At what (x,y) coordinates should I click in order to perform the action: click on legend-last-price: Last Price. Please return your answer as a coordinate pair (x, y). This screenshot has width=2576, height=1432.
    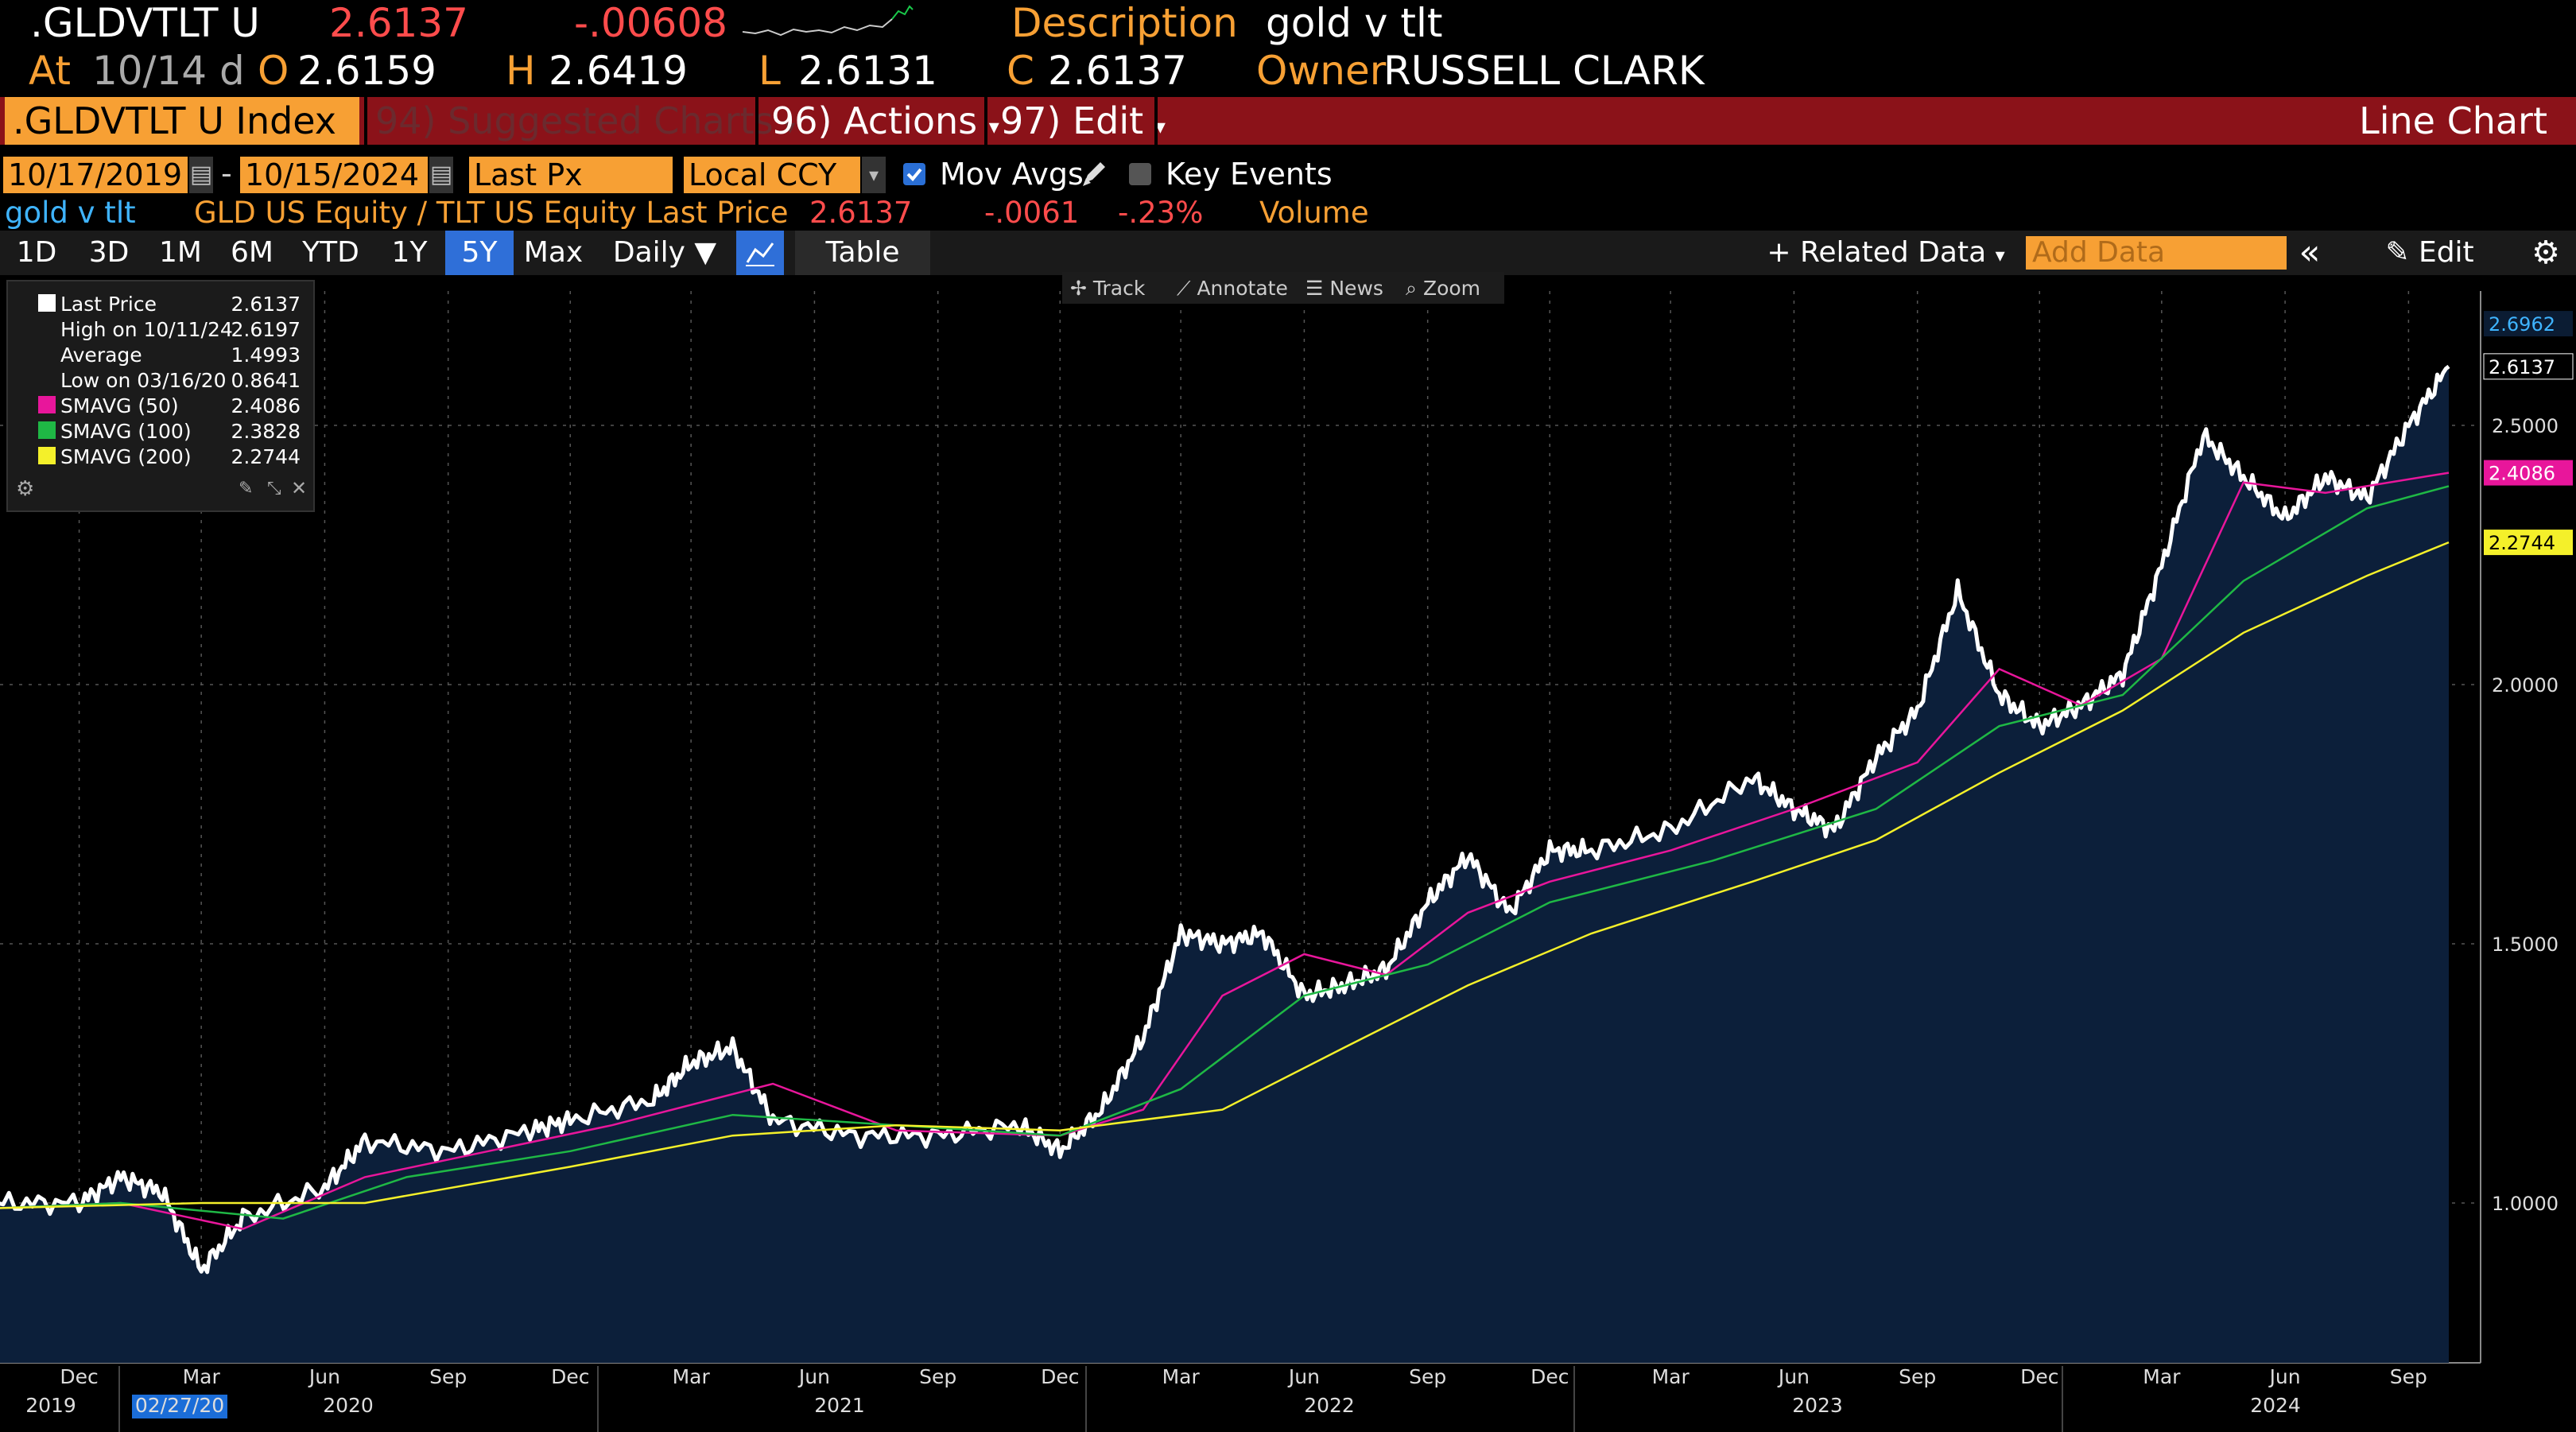
    Looking at the image, I should click on (109, 304).